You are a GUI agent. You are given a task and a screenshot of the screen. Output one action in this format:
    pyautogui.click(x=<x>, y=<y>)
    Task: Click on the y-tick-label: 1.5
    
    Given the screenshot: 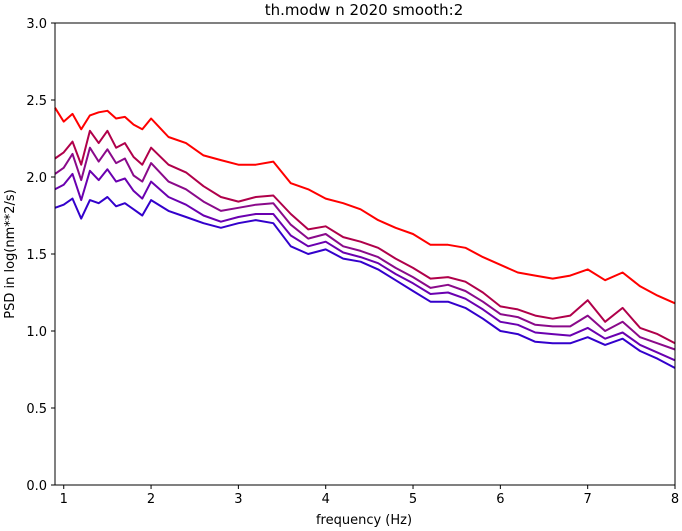 What is the action you would take?
    pyautogui.click(x=36, y=255)
    